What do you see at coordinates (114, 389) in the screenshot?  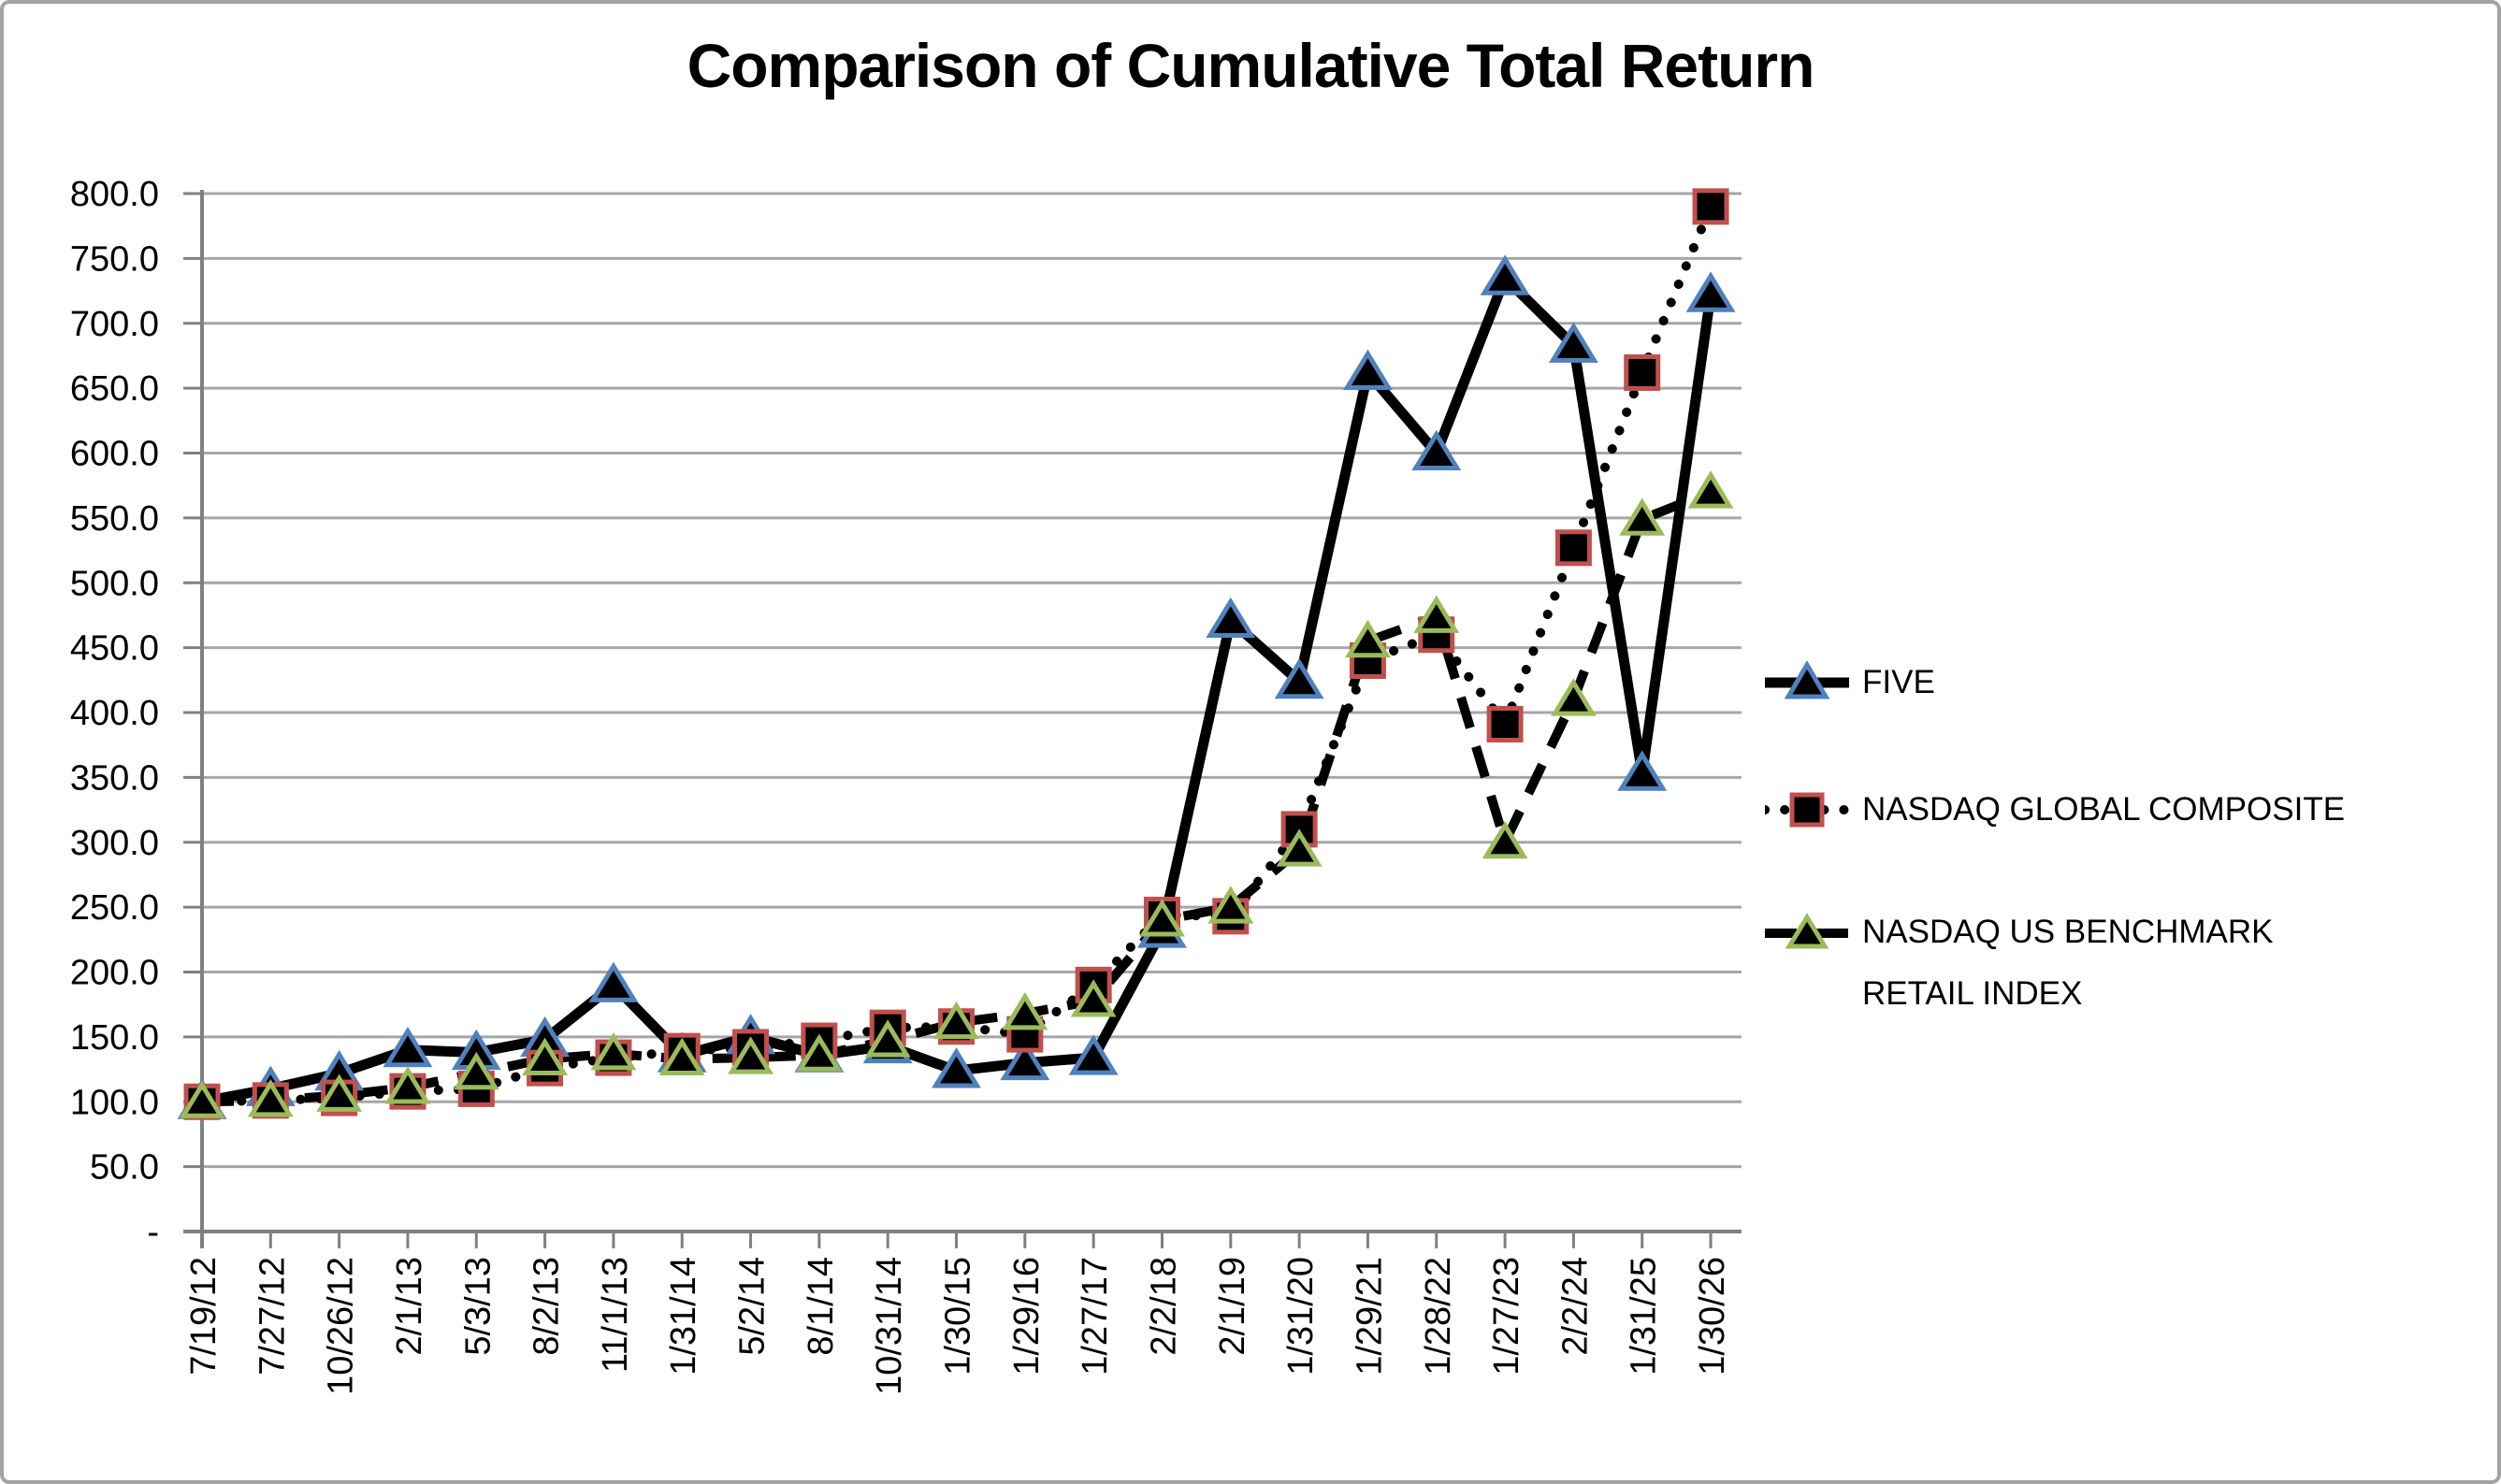 I see `y-tick-label: 650.0` at bounding box center [114, 389].